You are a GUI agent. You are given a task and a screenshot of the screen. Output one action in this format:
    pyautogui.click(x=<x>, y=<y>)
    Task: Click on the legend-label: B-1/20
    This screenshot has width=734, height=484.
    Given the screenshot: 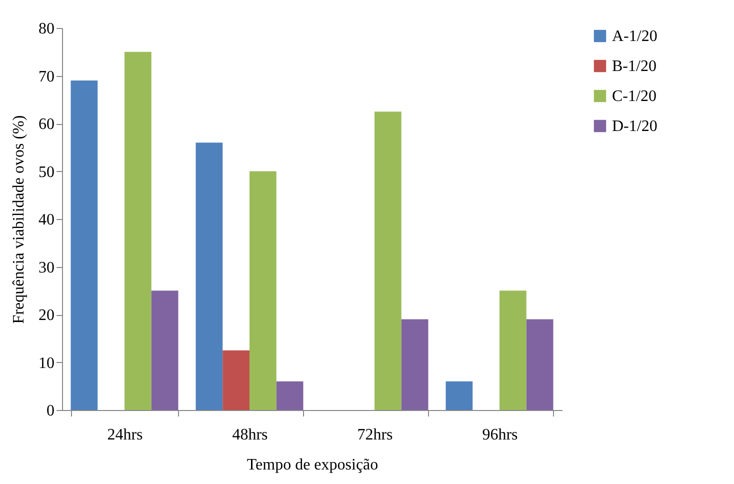 What is the action you would take?
    pyautogui.click(x=634, y=66)
    